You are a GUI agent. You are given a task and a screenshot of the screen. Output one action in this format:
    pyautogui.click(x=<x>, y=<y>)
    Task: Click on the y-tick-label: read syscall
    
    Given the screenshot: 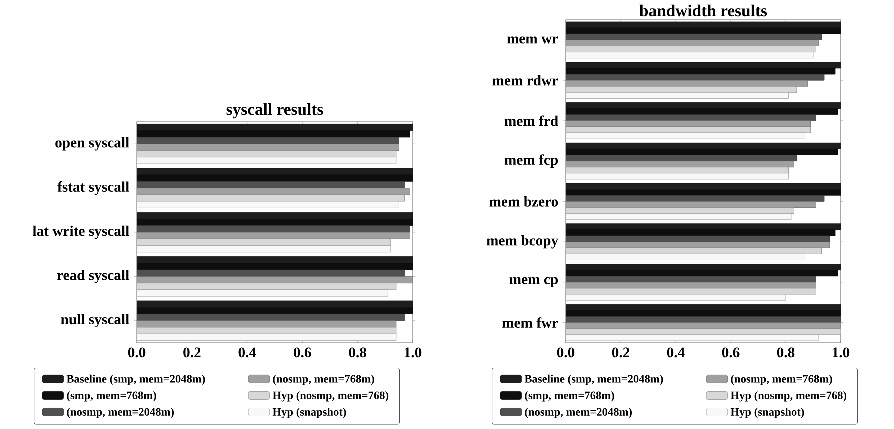 What is the action you would take?
    pyautogui.click(x=93, y=277)
    